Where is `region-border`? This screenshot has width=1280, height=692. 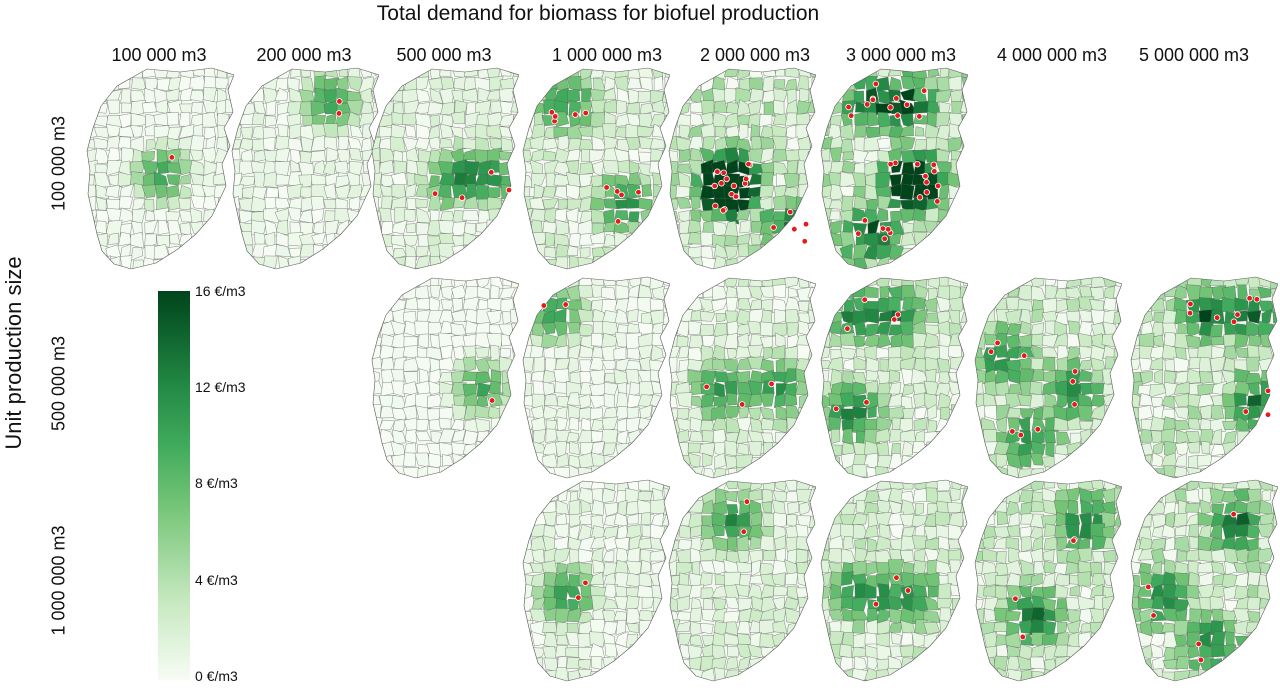 region-border is located at coordinates (894, 580).